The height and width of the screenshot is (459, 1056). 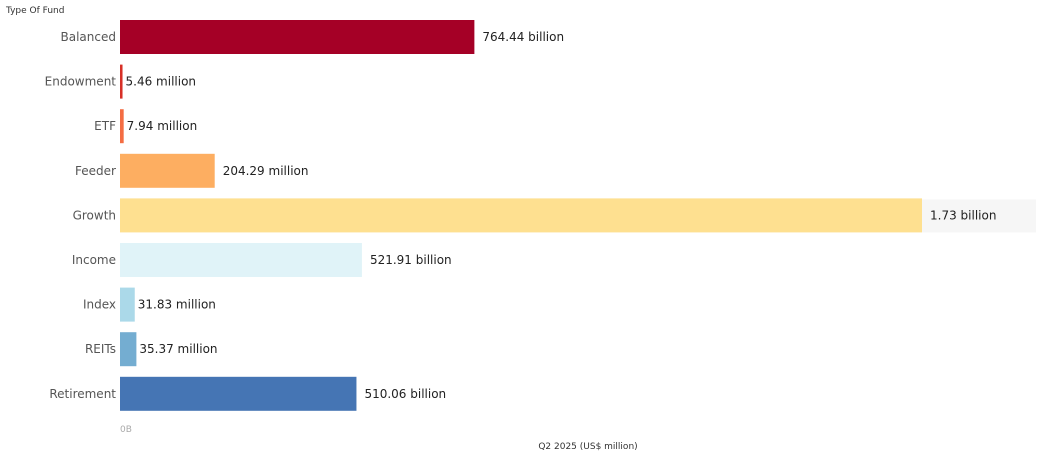 I want to click on data-label: 5.46 million, so click(x=161, y=82).